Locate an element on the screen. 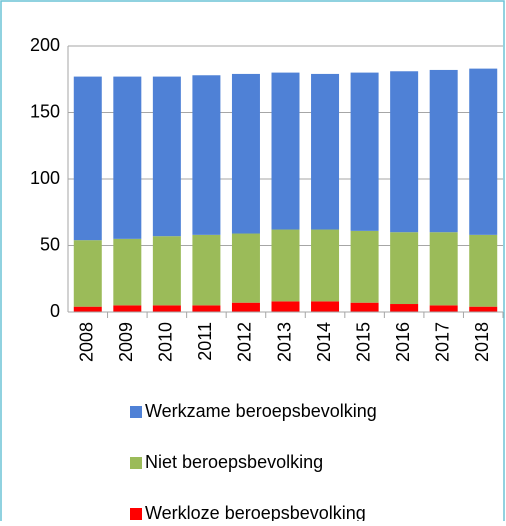 This screenshot has width=506, height=526. legend-label: Werkzame beroepsbevolking is located at coordinates (261, 411).